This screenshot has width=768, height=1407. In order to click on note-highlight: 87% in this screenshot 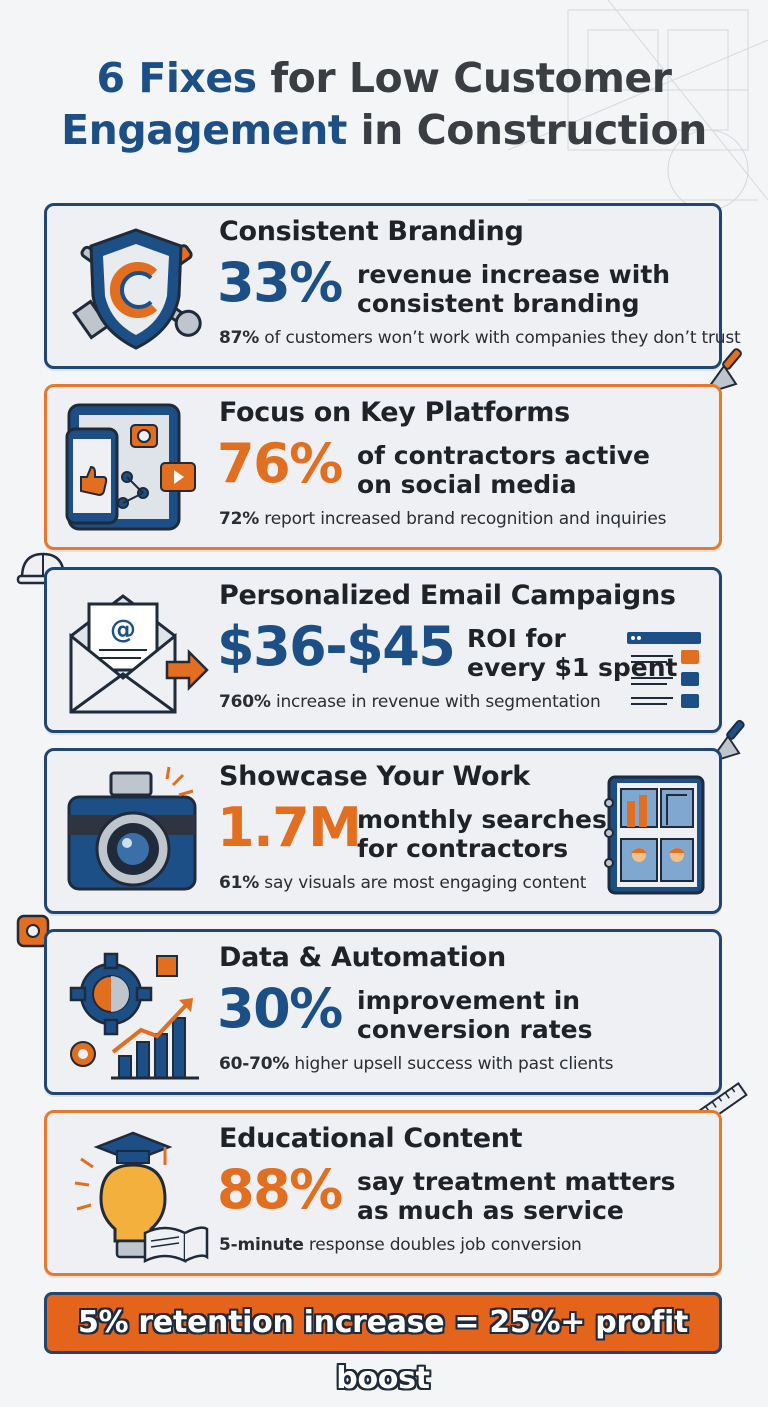, I will do `click(239, 338)`.